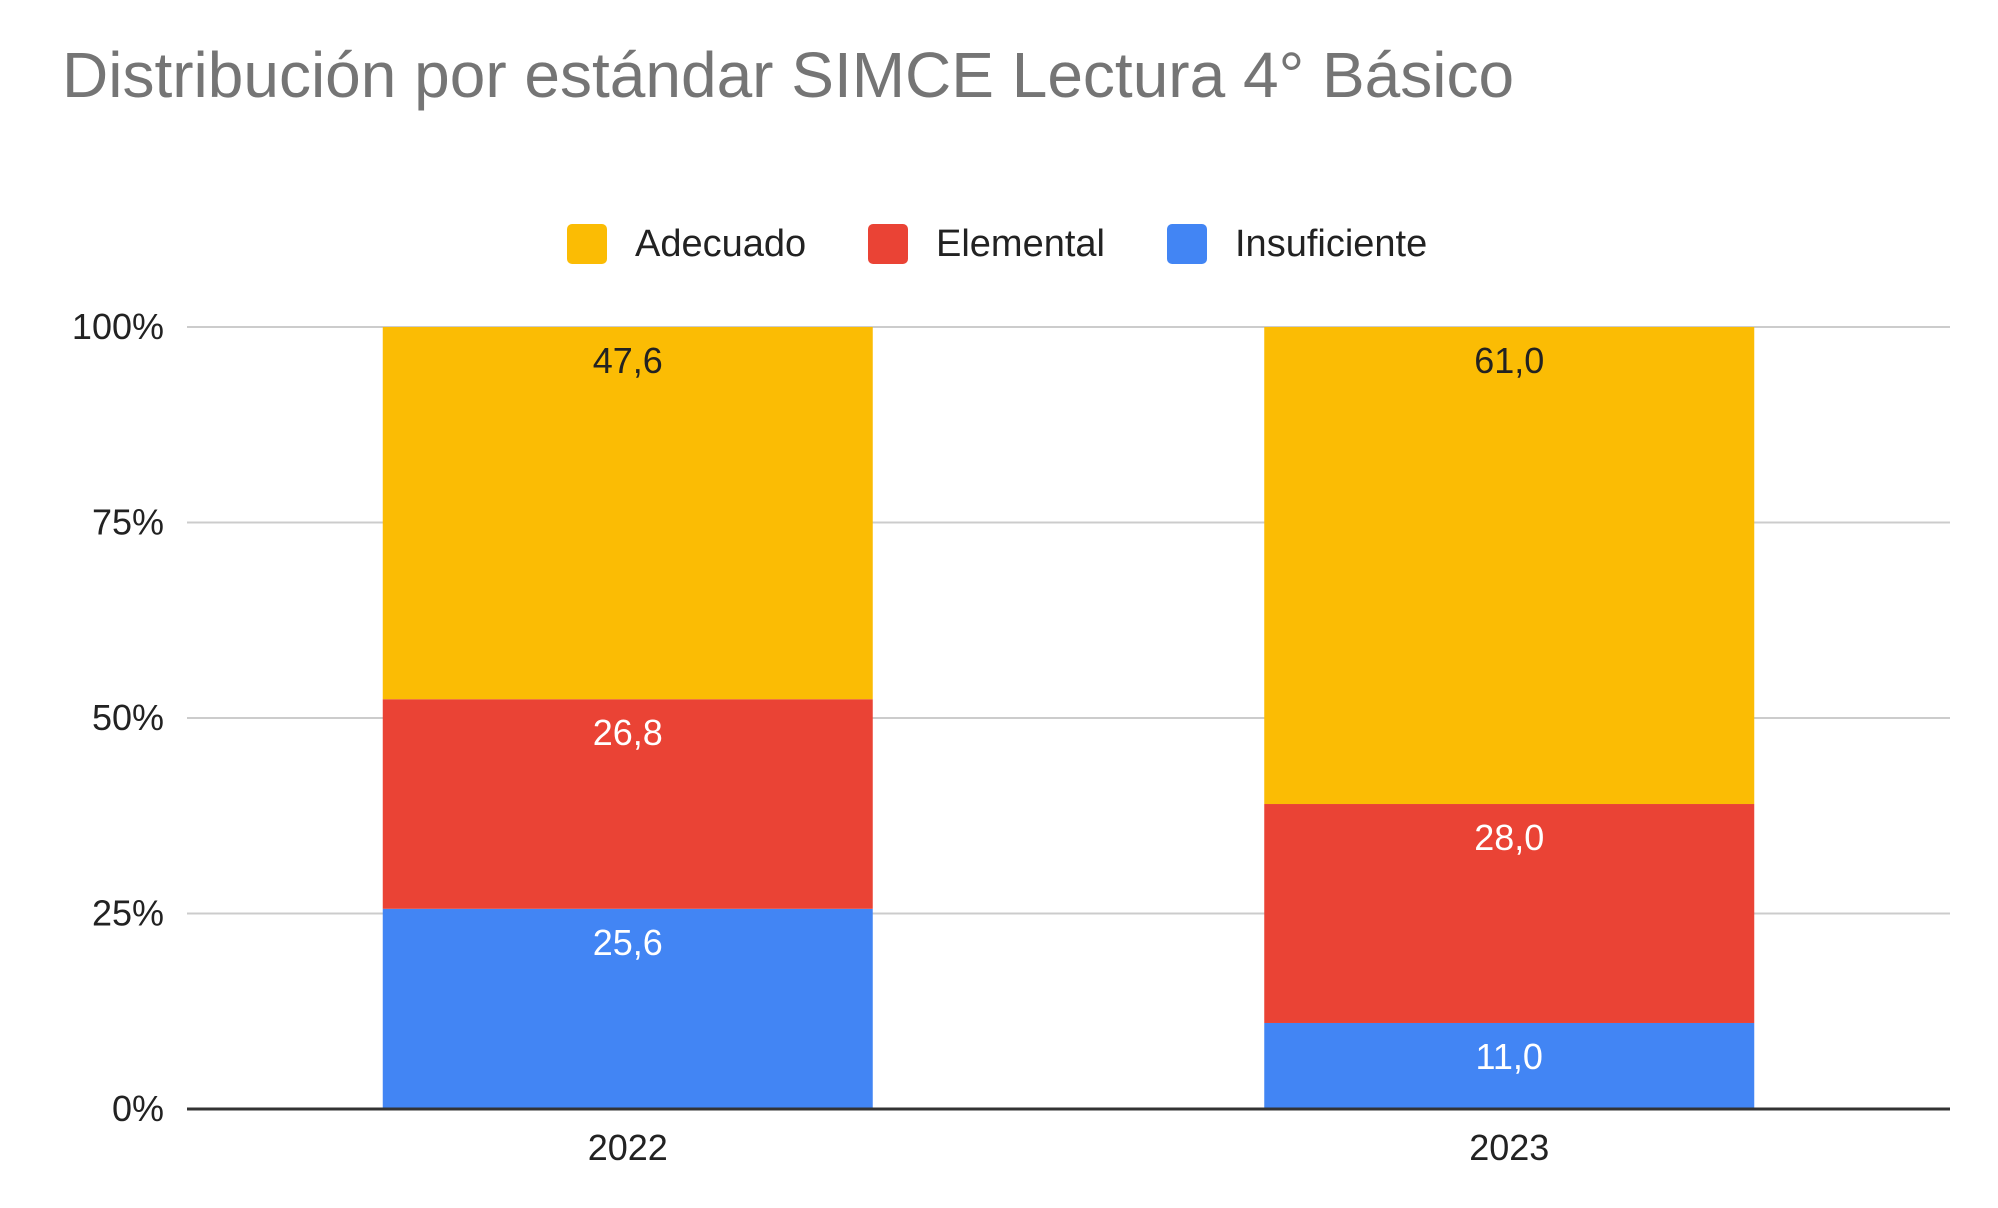 The height and width of the screenshot is (1208, 1998). What do you see at coordinates (628, 732) in the screenshot?
I see `data-label: 26,8` at bounding box center [628, 732].